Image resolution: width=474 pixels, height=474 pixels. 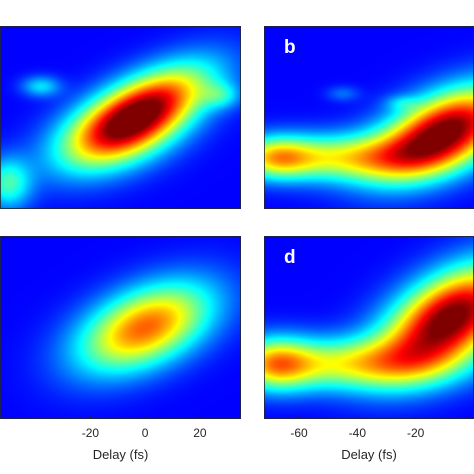 I want to click on x-tick-label-d-1: -40, so click(x=358, y=433).